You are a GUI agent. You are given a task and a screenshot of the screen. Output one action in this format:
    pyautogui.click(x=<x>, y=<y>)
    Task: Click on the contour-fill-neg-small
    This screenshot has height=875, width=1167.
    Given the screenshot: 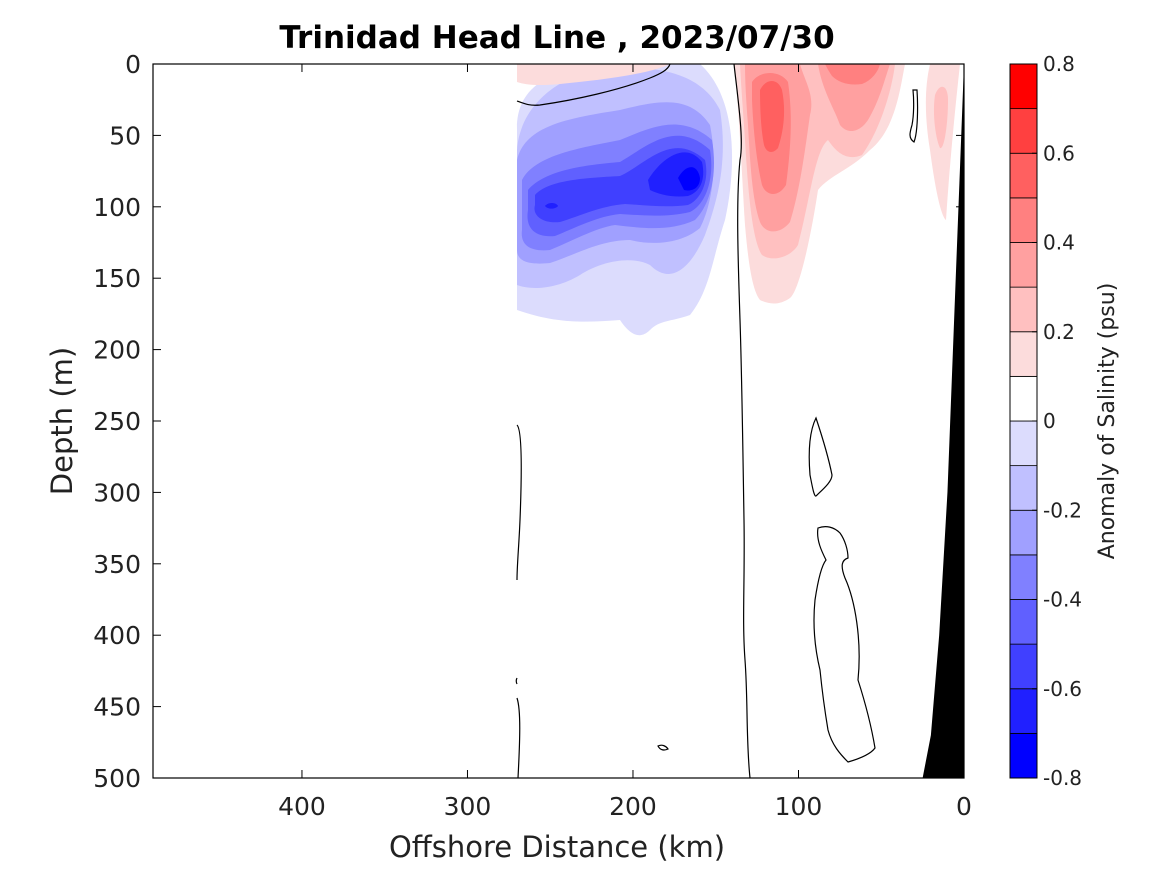 What is the action you would take?
    pyautogui.click(x=551, y=206)
    